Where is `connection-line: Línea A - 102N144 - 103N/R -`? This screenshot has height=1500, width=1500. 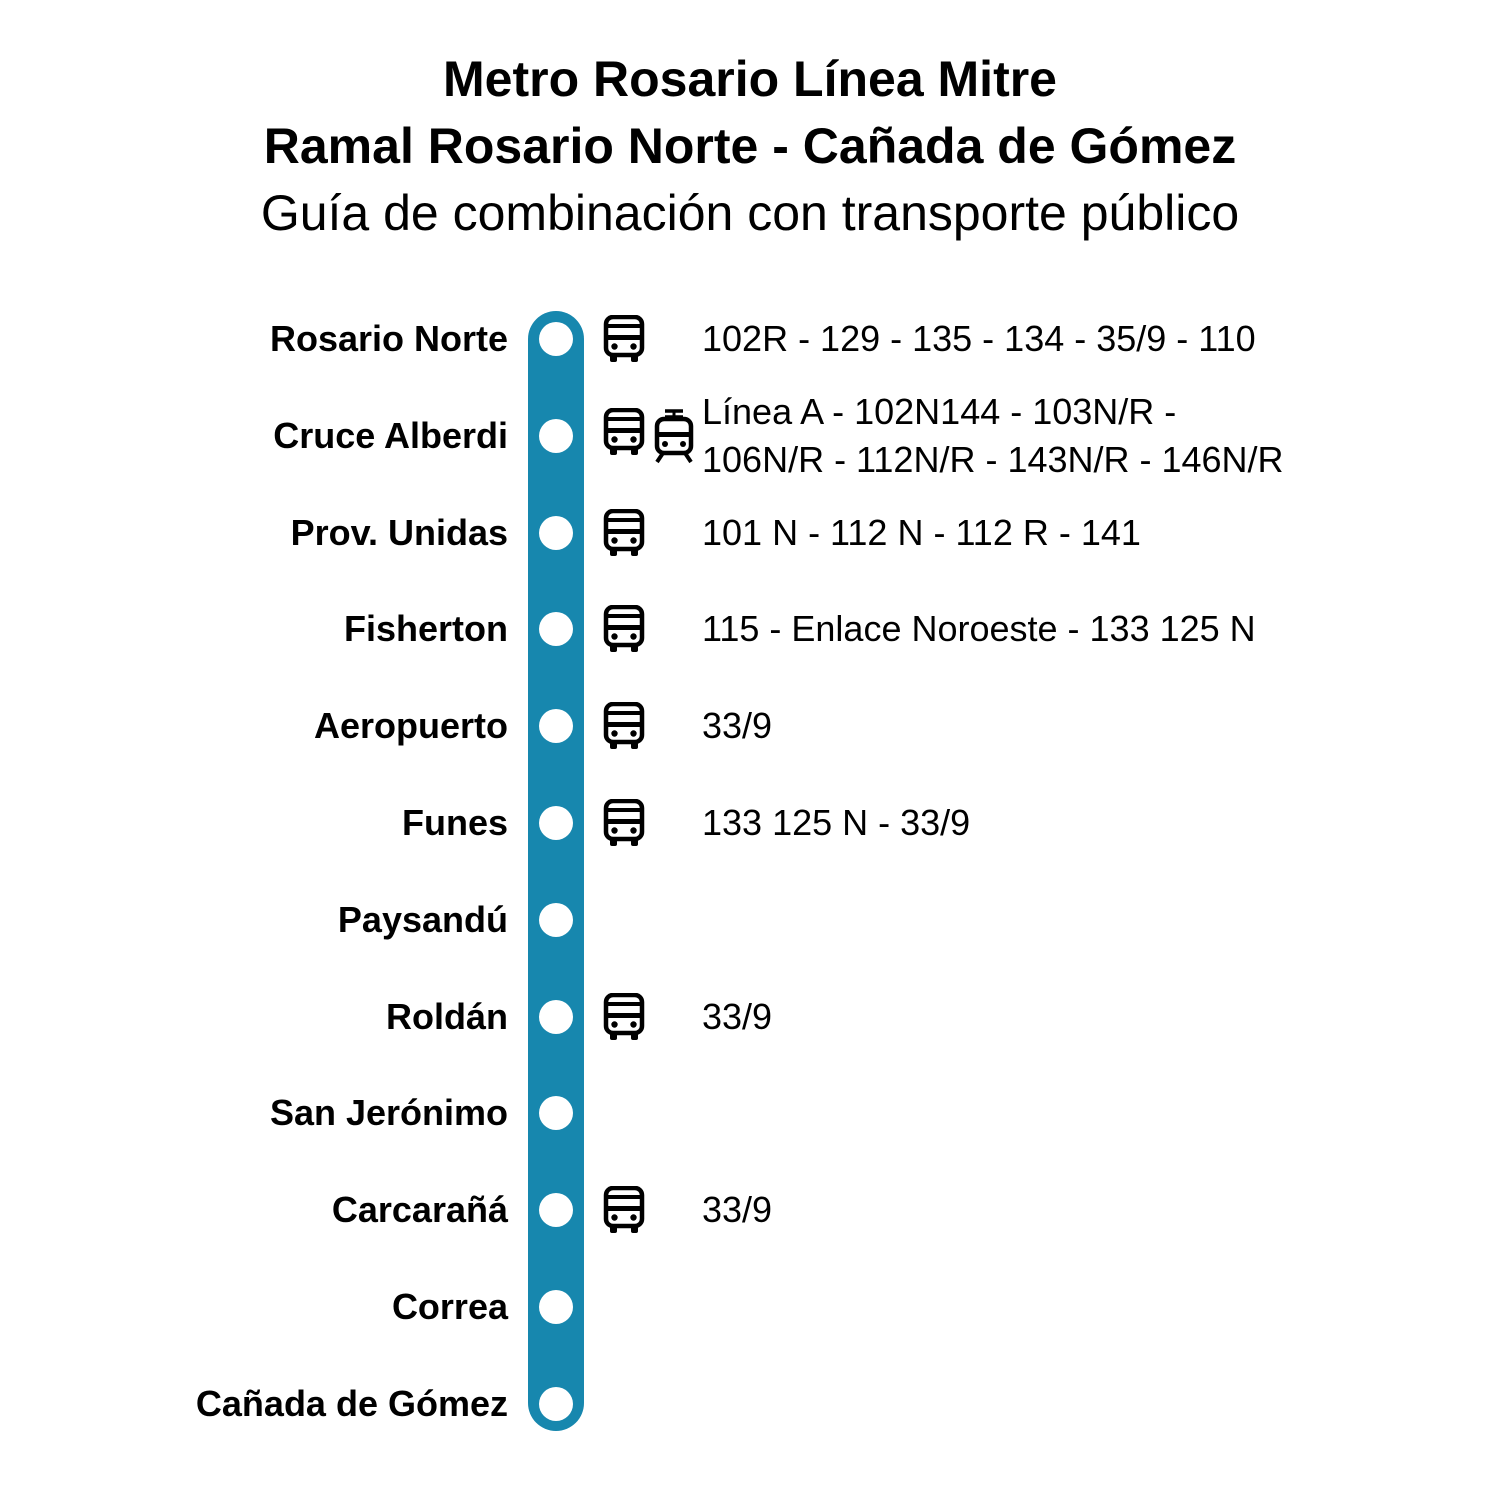 connection-line: Línea A - 102N144 - 103N/R - is located at coordinates (939, 411).